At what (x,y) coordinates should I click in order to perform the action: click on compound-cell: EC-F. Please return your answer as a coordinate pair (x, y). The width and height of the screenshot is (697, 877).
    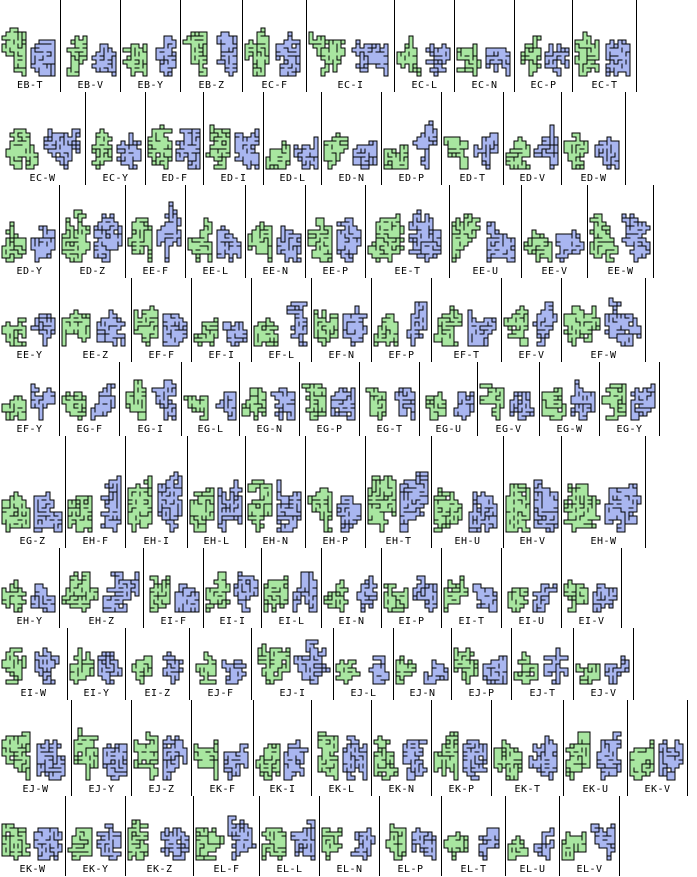
    Looking at the image, I should click on (275, 46).